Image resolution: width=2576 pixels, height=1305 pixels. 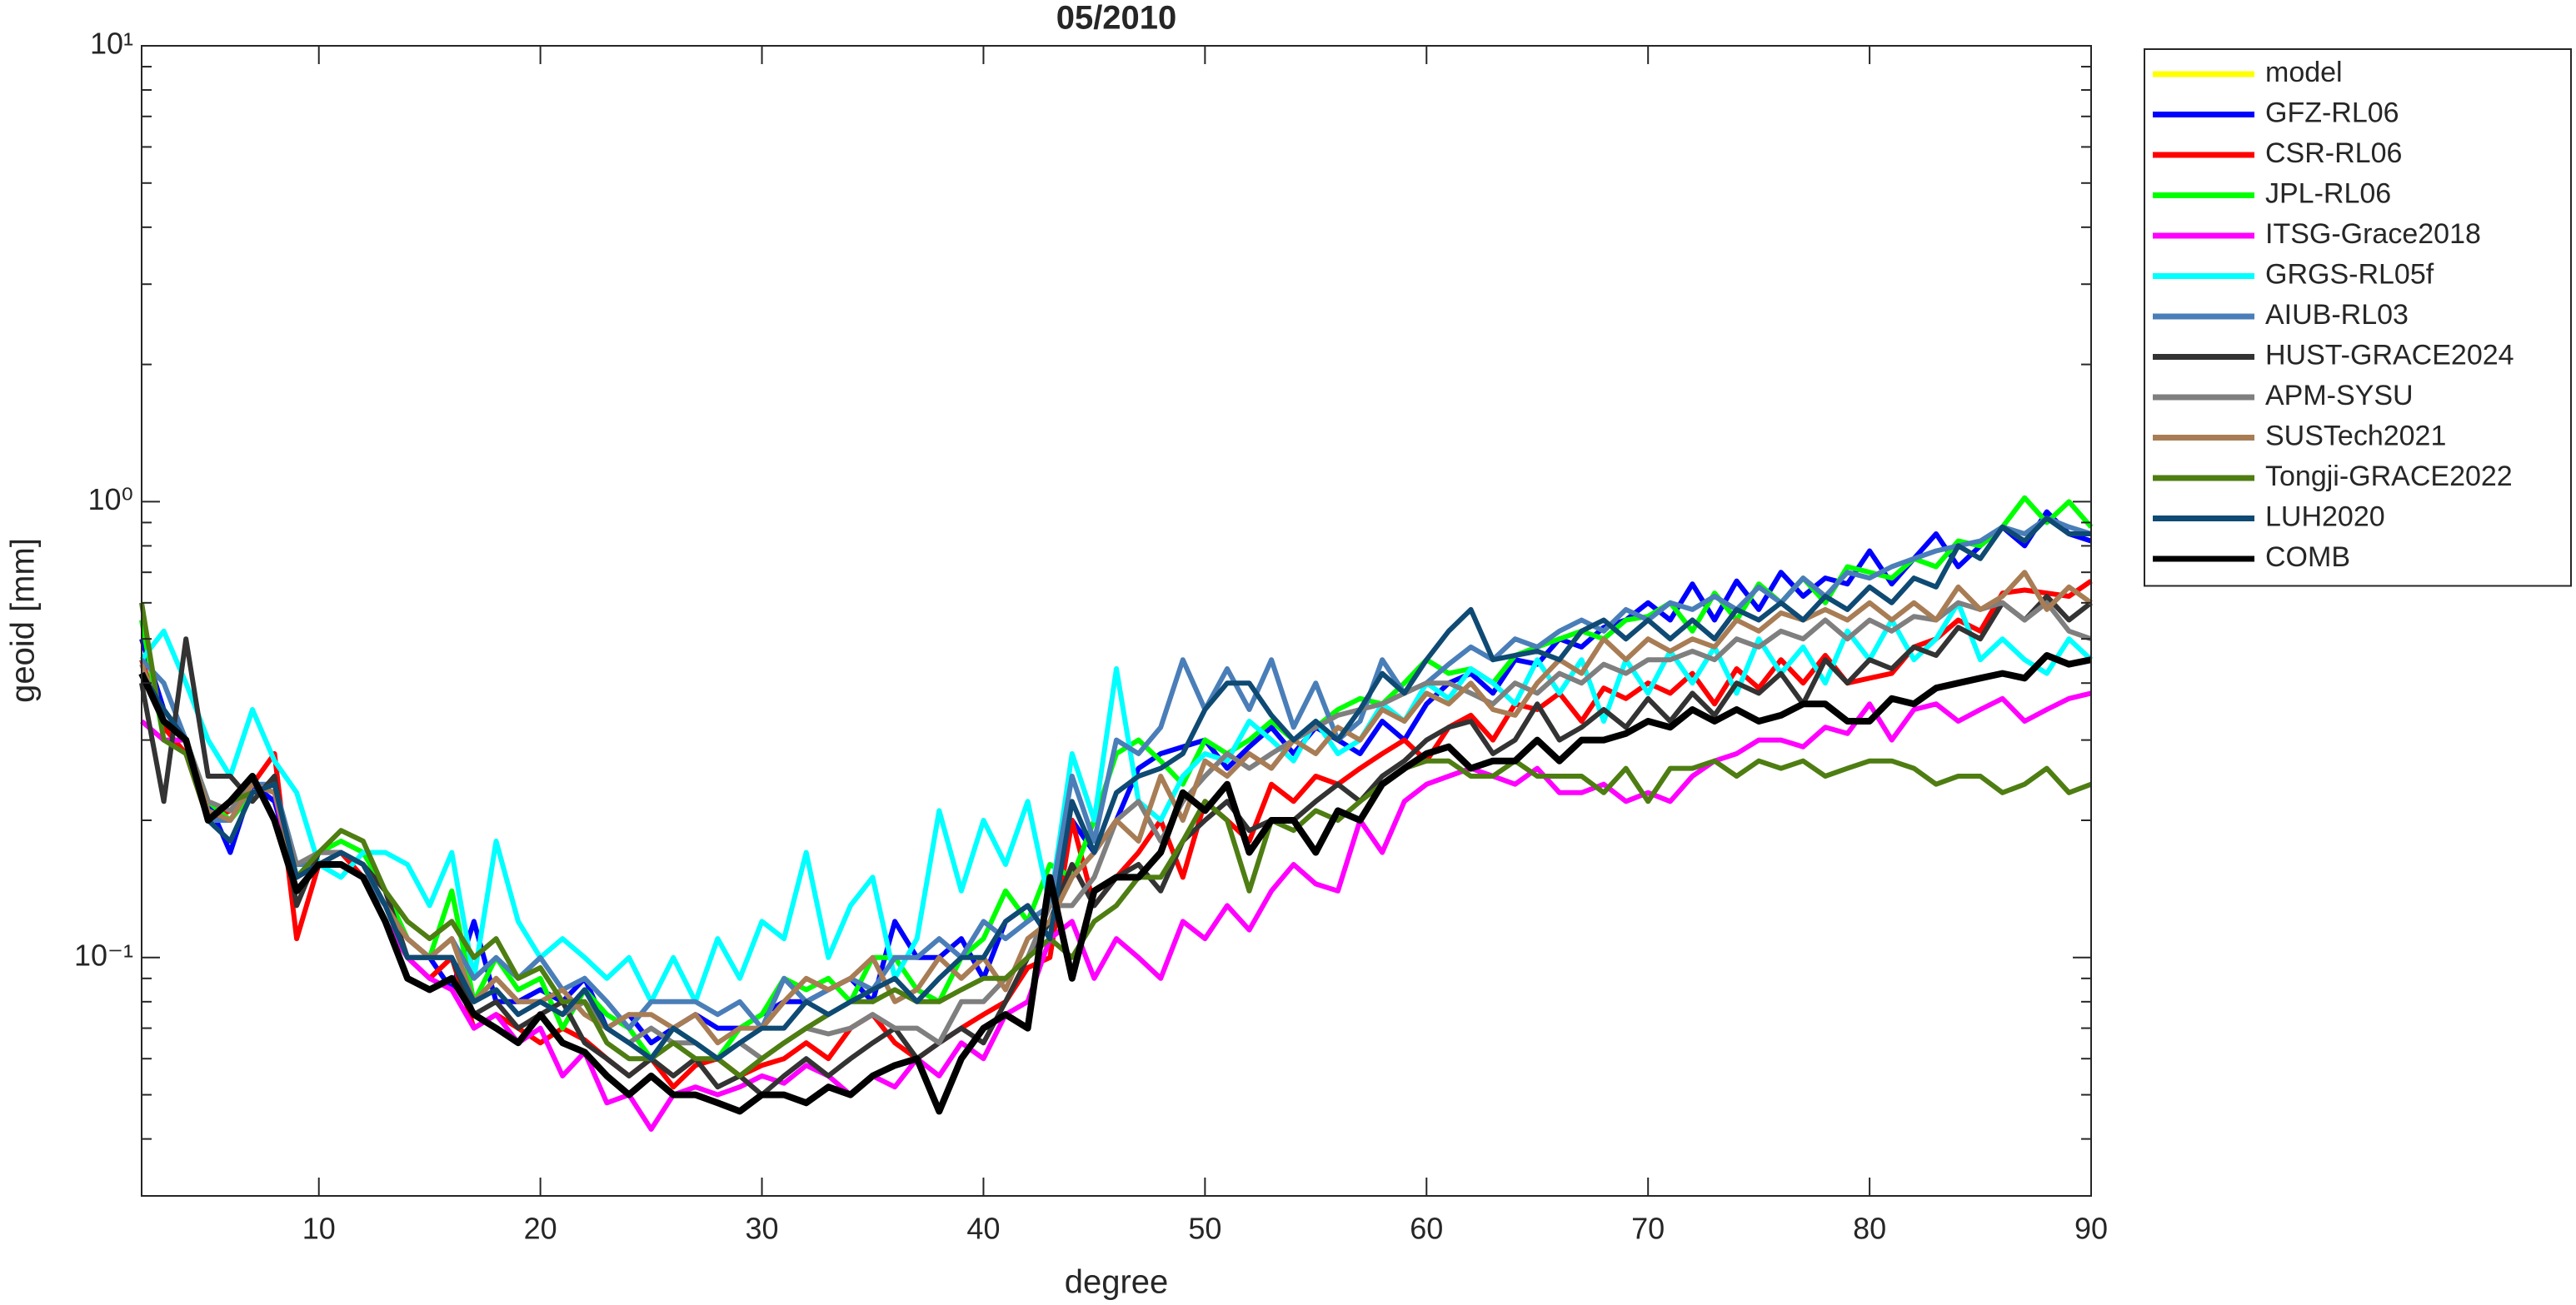 What do you see at coordinates (2304, 72) in the screenshot?
I see `legend-label: model` at bounding box center [2304, 72].